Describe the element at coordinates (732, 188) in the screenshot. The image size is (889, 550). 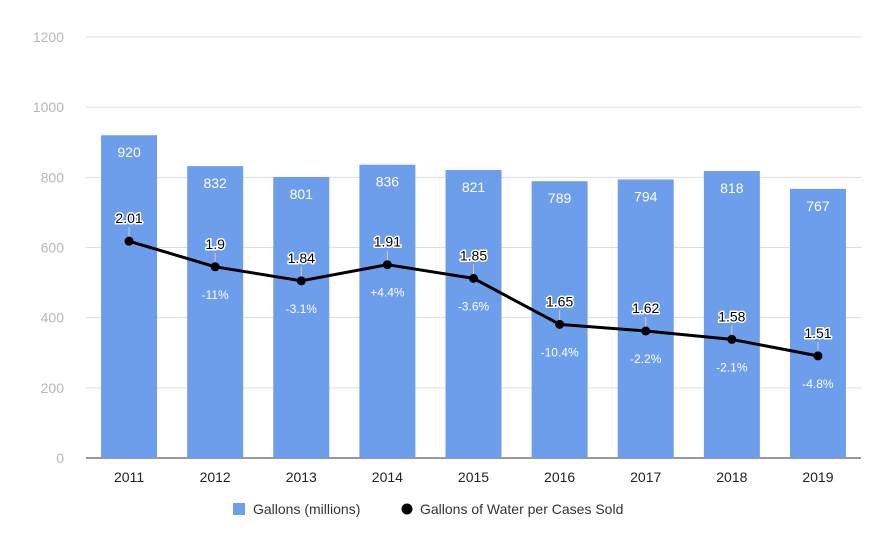
I see `bar-value-label: 818` at that location.